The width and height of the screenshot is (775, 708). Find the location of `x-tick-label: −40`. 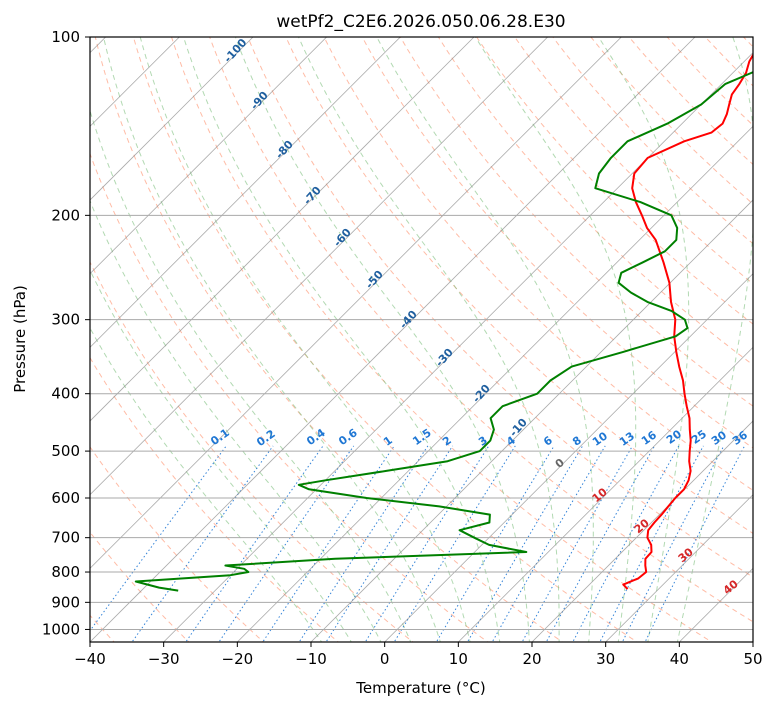

x-tick-label: −40 is located at coordinates (90, 659).